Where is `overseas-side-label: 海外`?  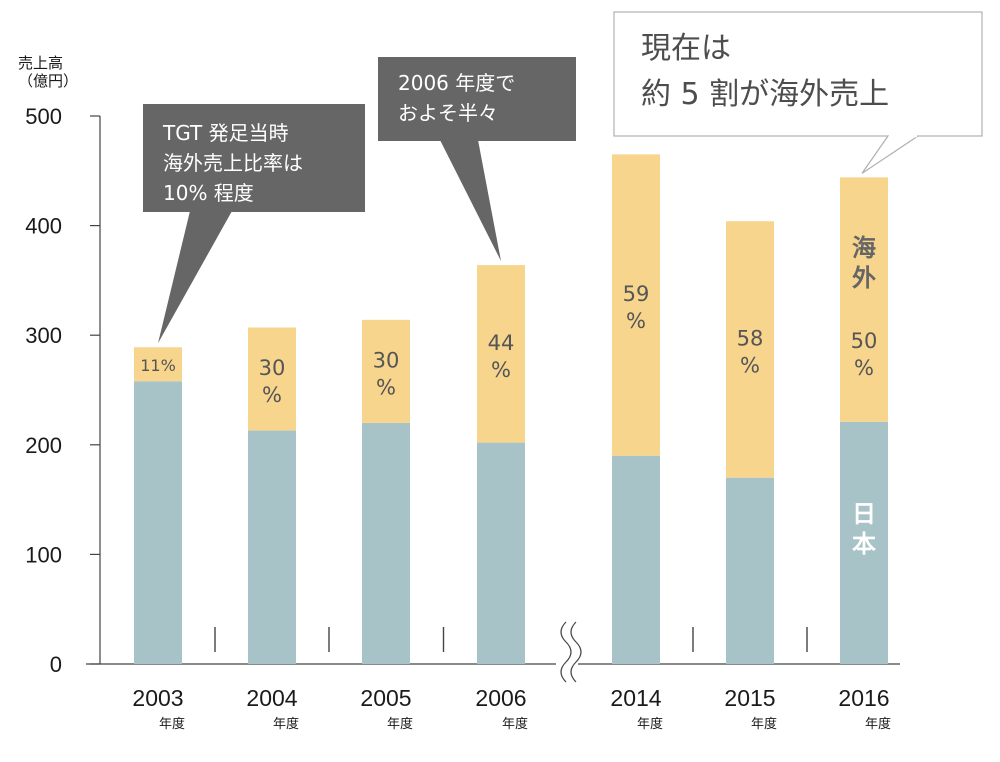
overseas-side-label: 海外 is located at coordinates (864, 263).